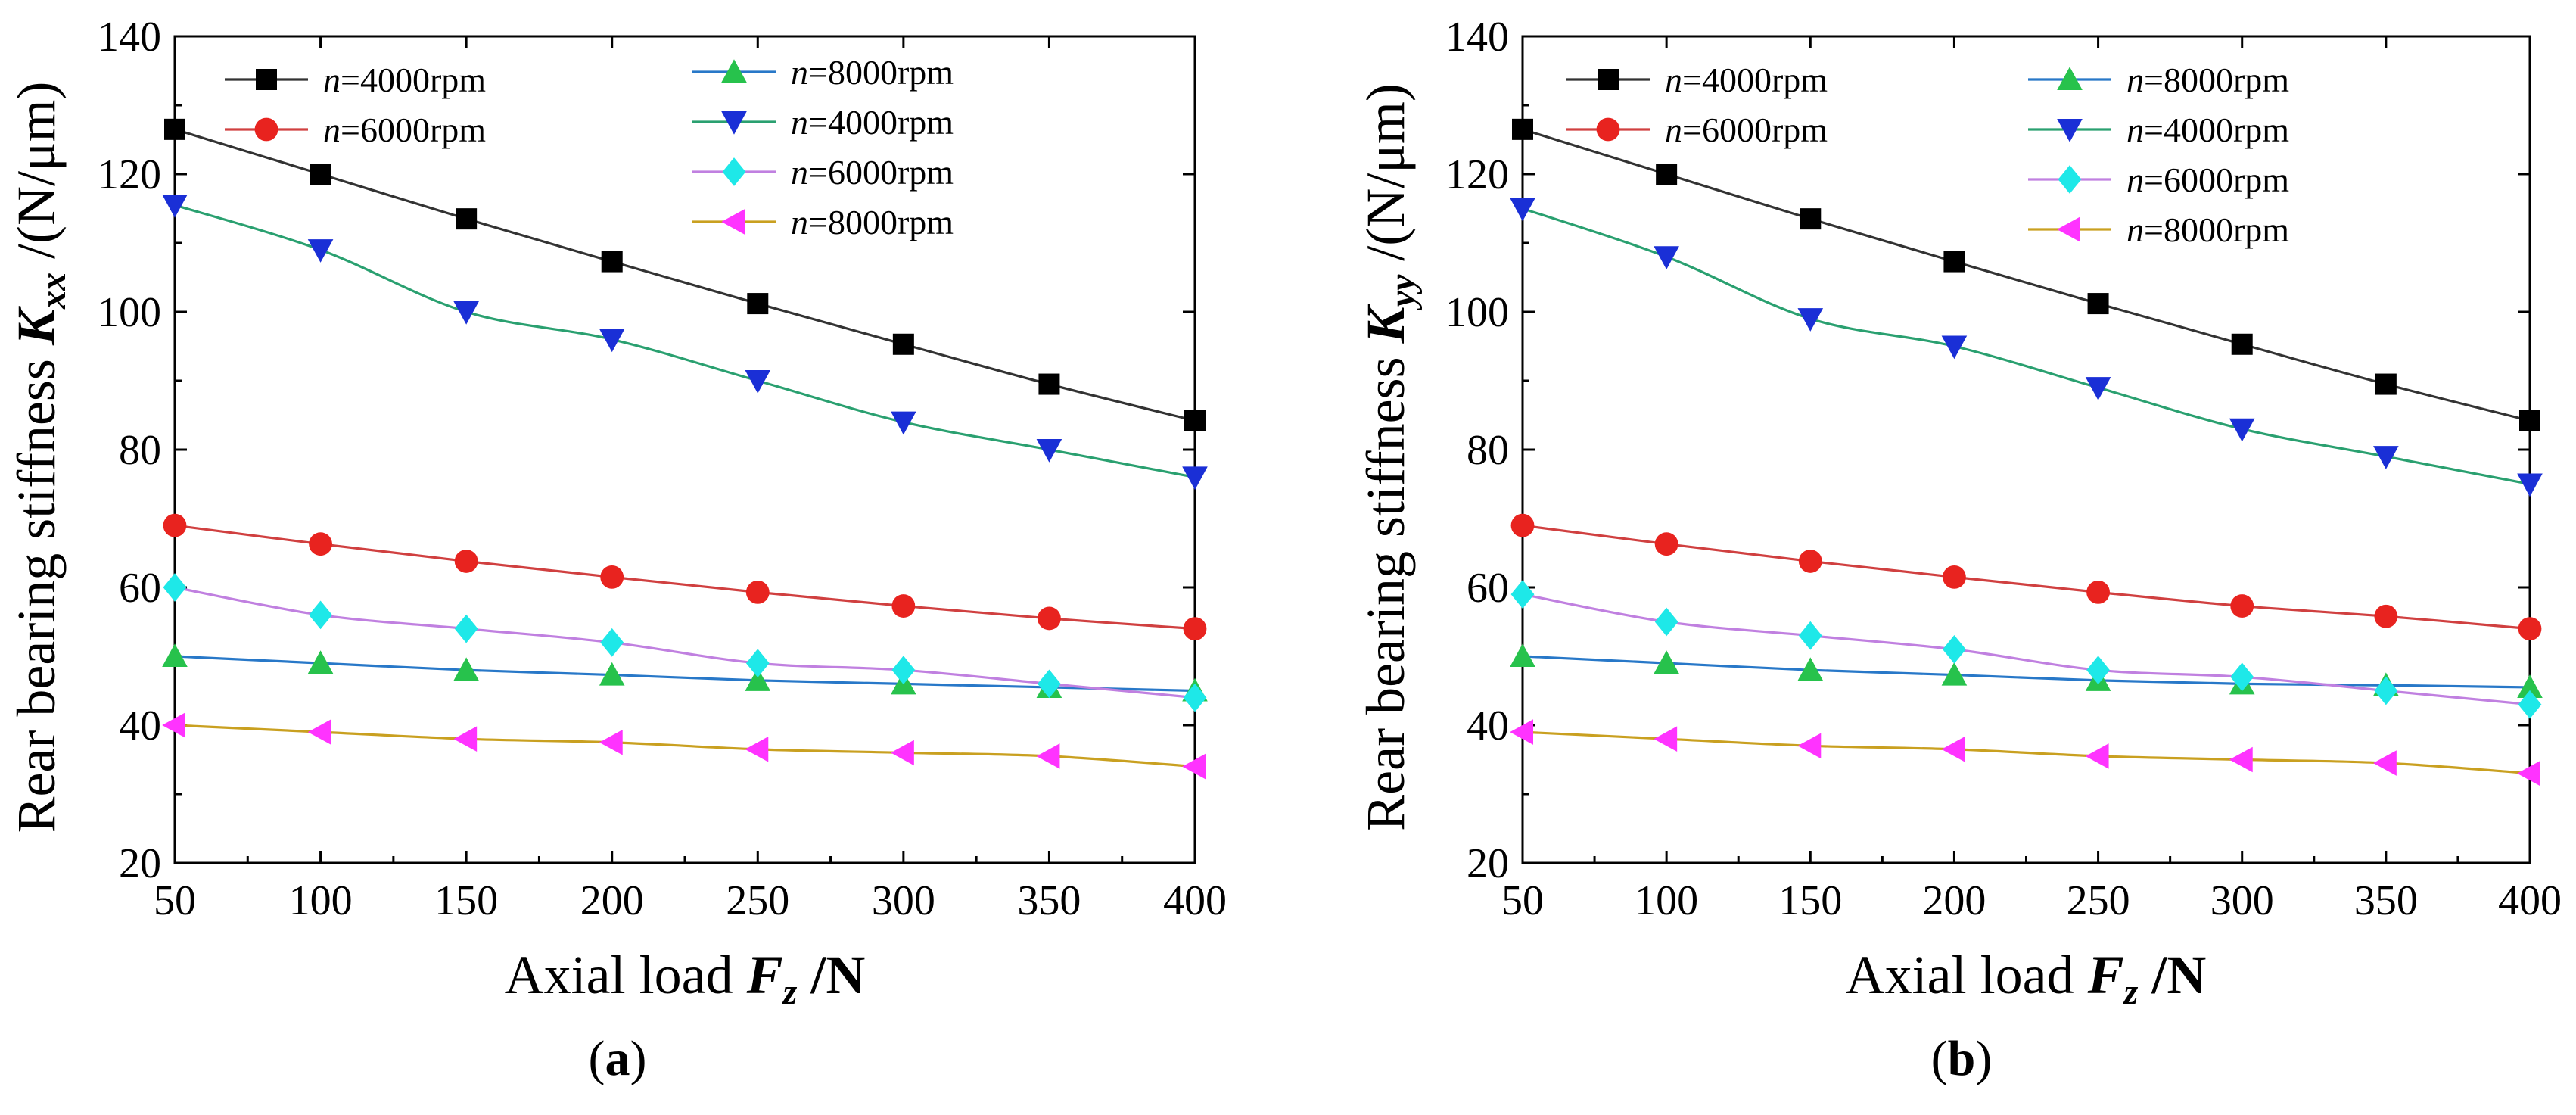 Image resolution: width=2576 pixels, height=1115 pixels. What do you see at coordinates (1477, 174) in the screenshot?
I see `y-tick-label: 120` at bounding box center [1477, 174].